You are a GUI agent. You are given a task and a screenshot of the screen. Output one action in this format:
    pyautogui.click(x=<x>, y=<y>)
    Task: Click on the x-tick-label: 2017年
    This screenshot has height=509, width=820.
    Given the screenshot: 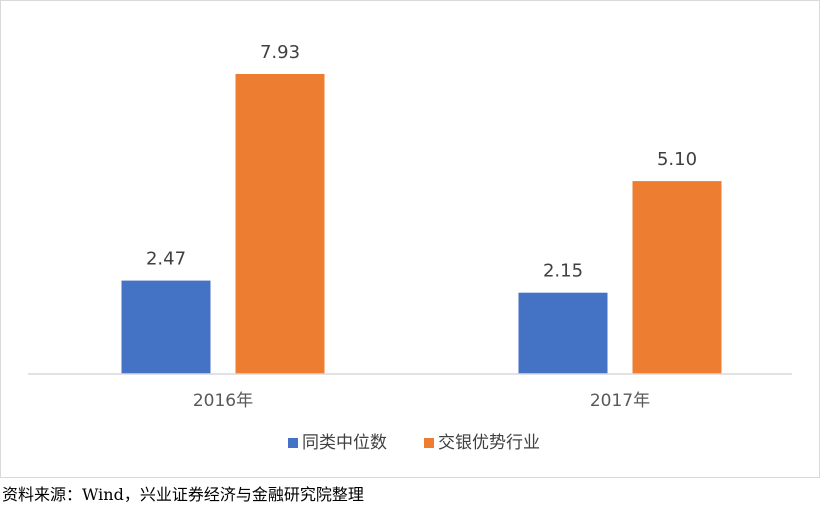 What is the action you would take?
    pyautogui.click(x=620, y=401)
    